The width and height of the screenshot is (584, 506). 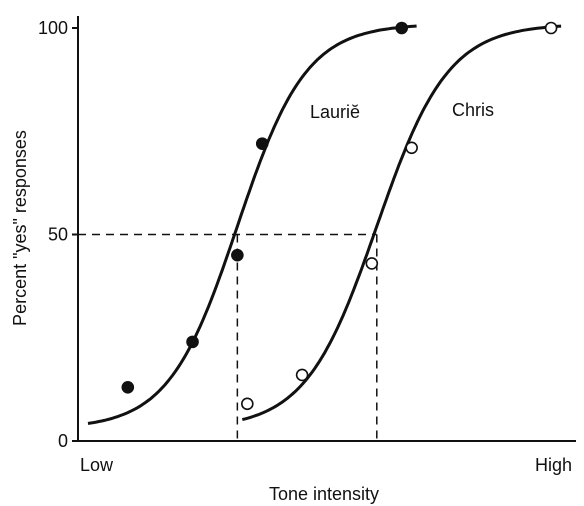 I want to click on series-label-chris: Chris, so click(x=473, y=110).